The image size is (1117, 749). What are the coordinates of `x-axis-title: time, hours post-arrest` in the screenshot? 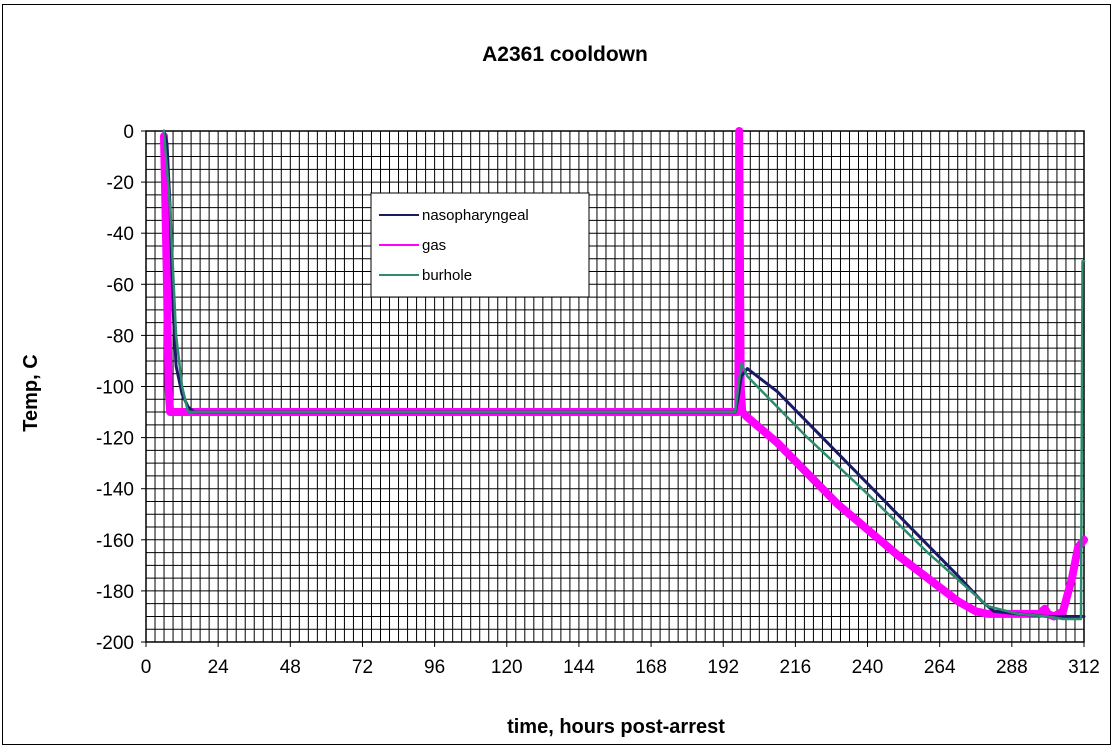 It's located at (616, 727).